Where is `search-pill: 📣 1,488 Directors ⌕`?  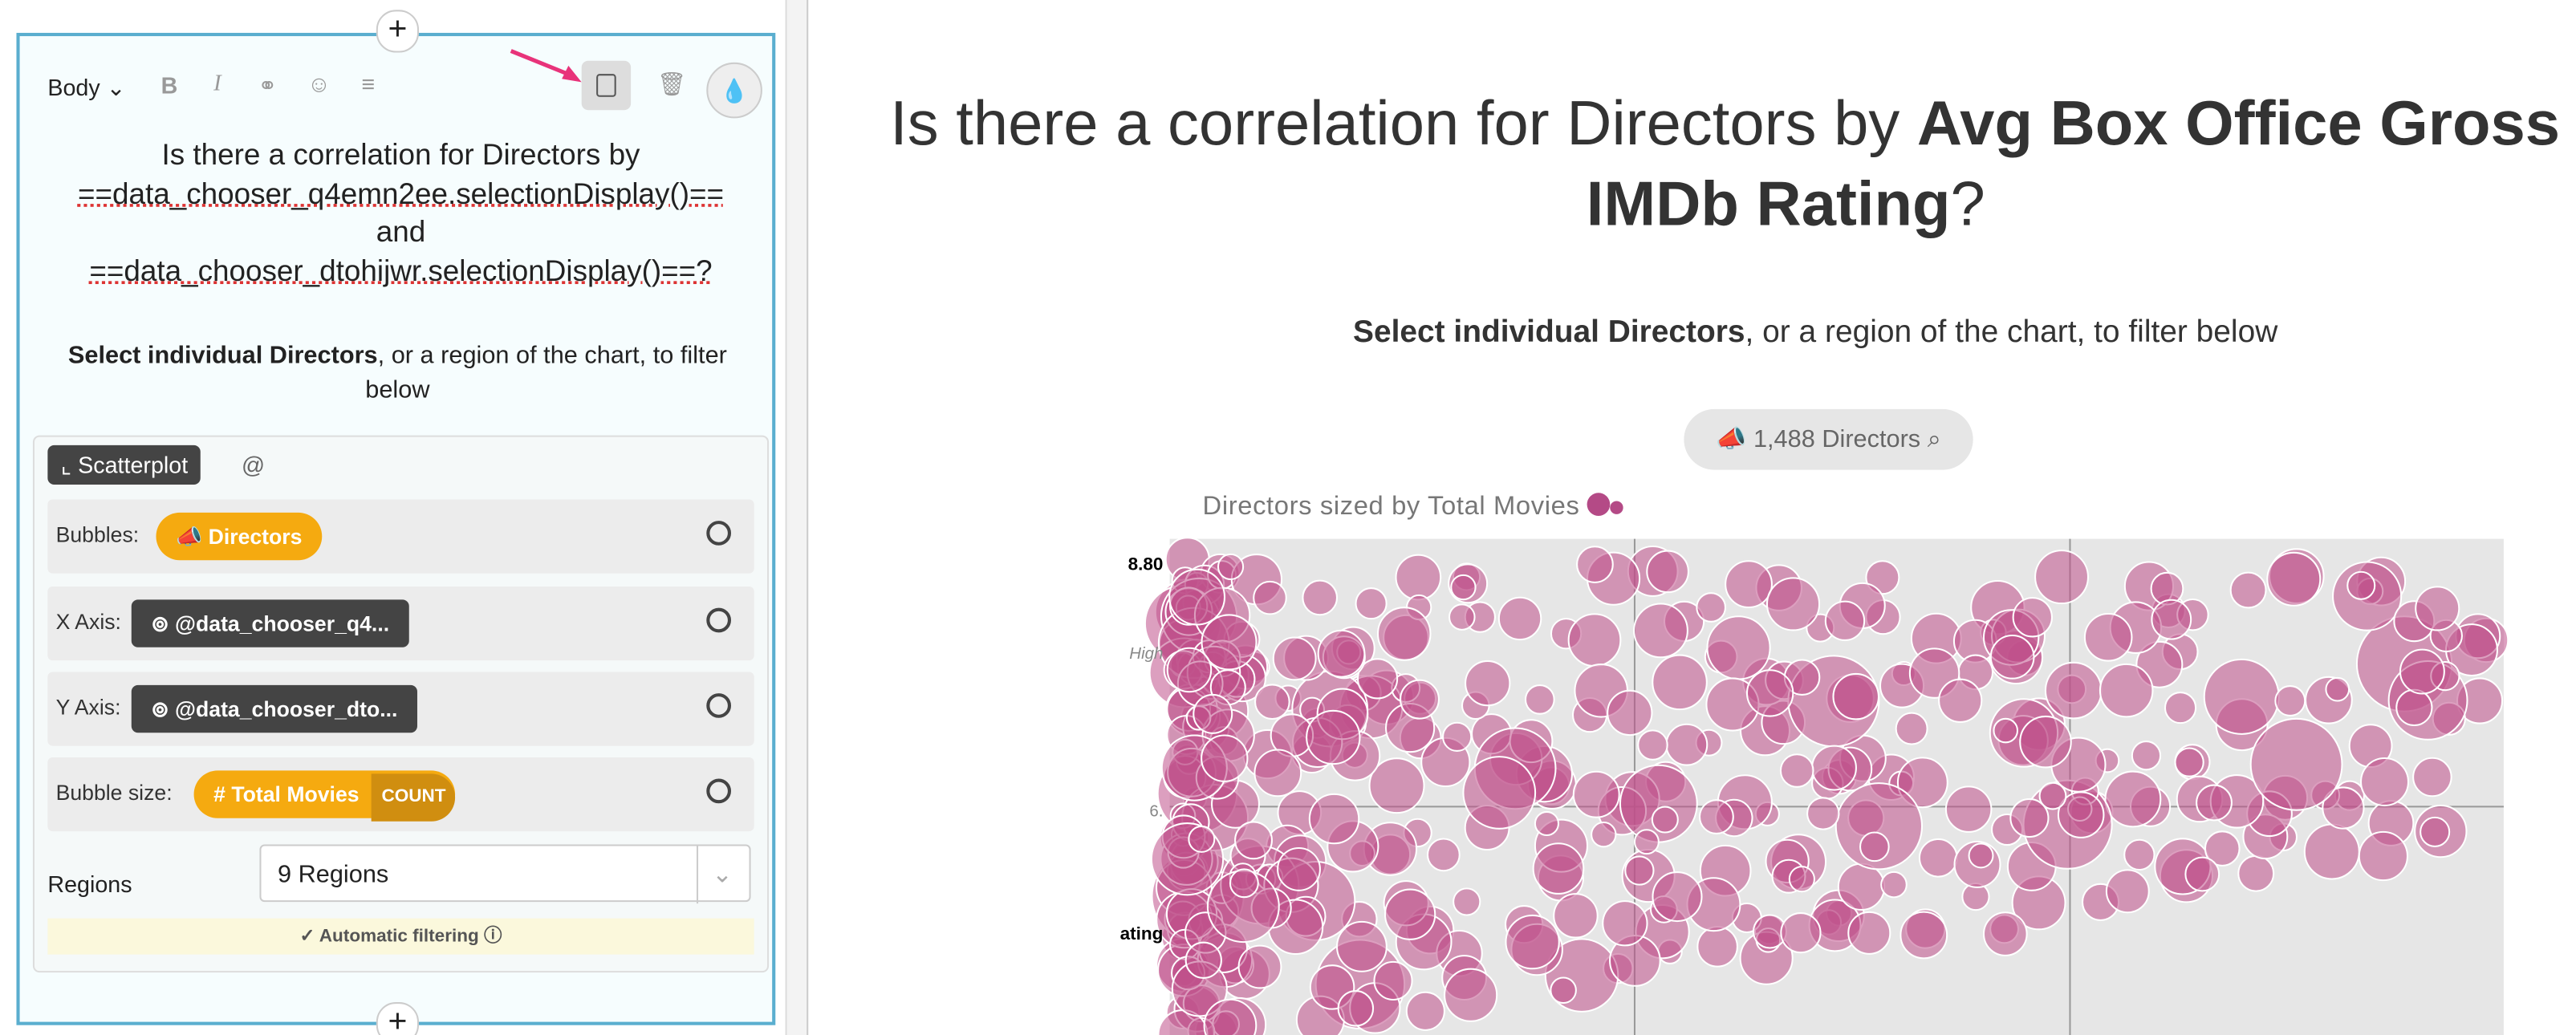
search-pill: 📣 1,488 Directors ⌕ is located at coordinates (1828, 439).